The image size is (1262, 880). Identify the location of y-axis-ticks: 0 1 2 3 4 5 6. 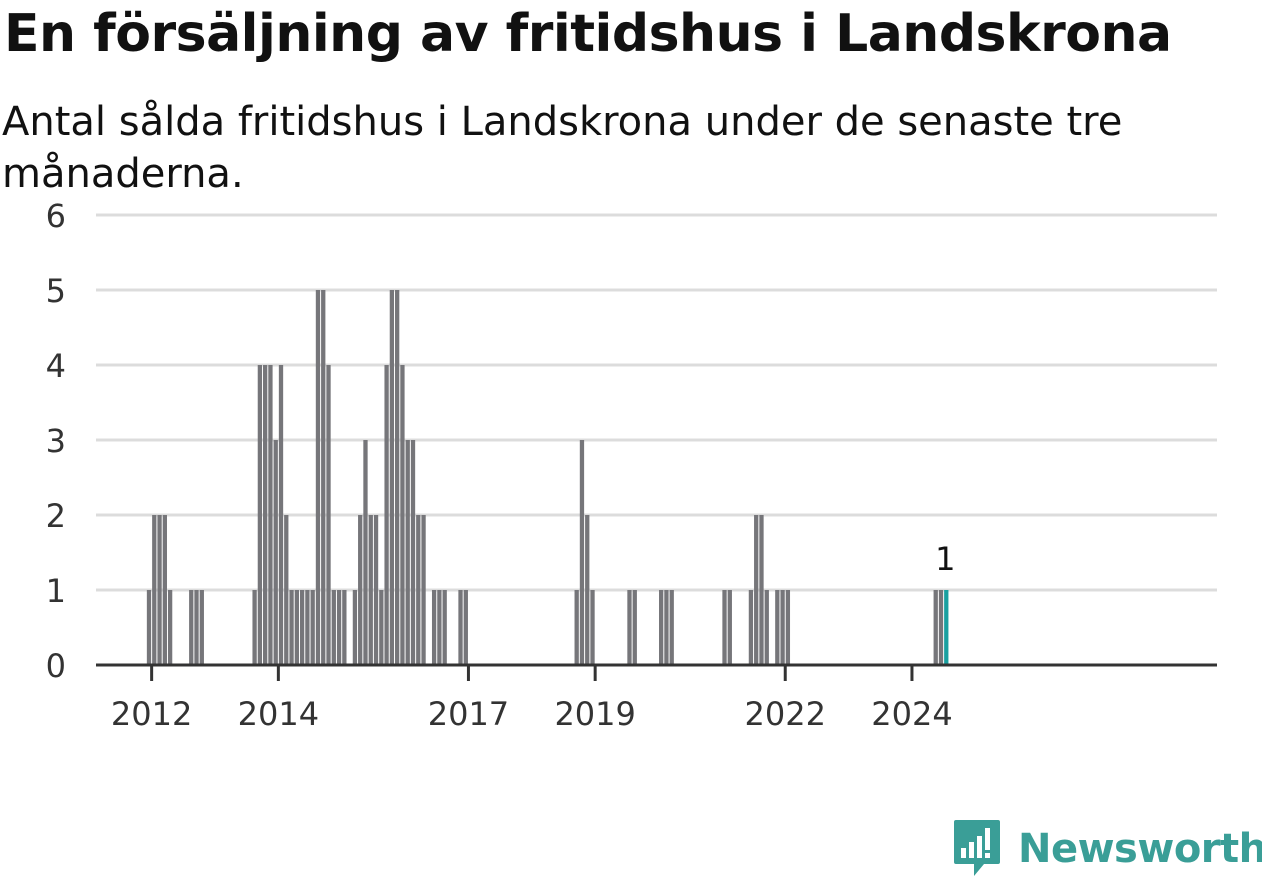
(56, 441).